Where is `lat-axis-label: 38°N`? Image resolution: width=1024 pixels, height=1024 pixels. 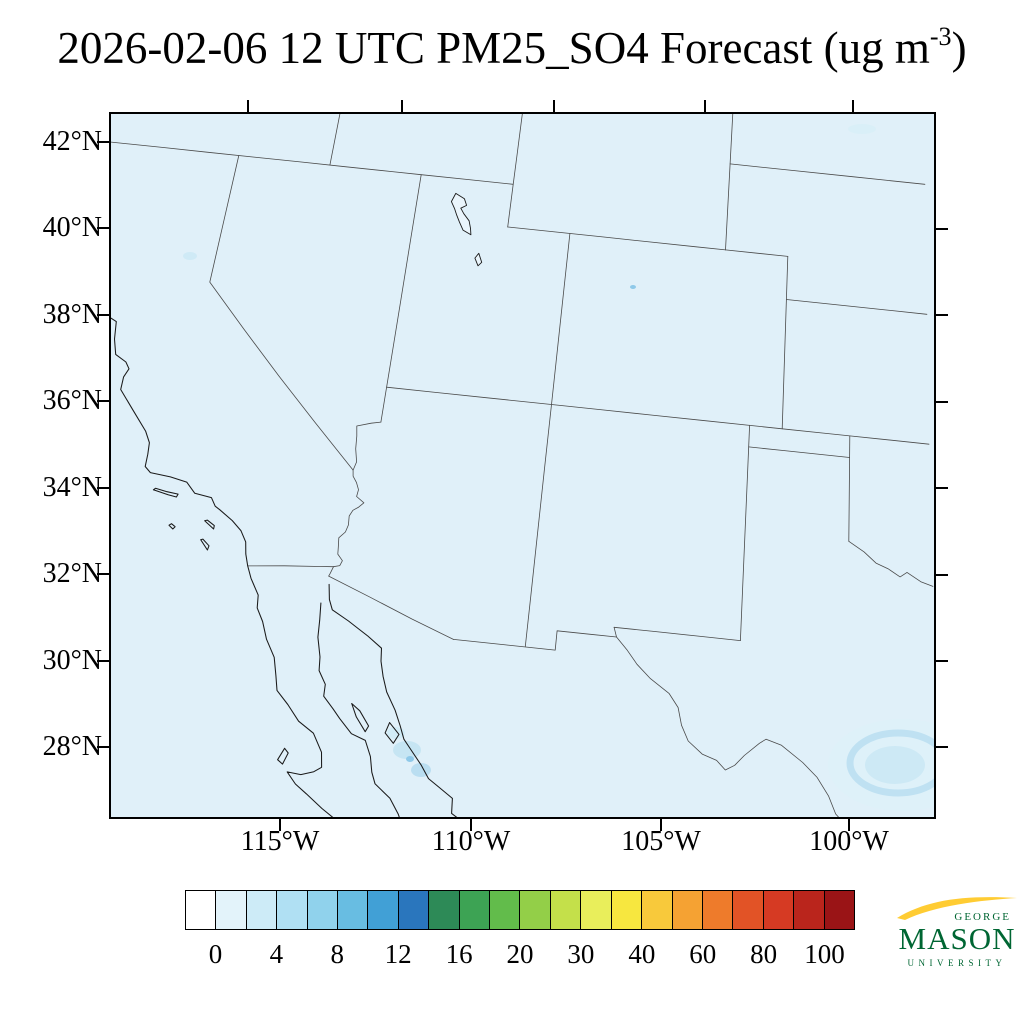 lat-axis-label: 38°N is located at coordinates (72, 314).